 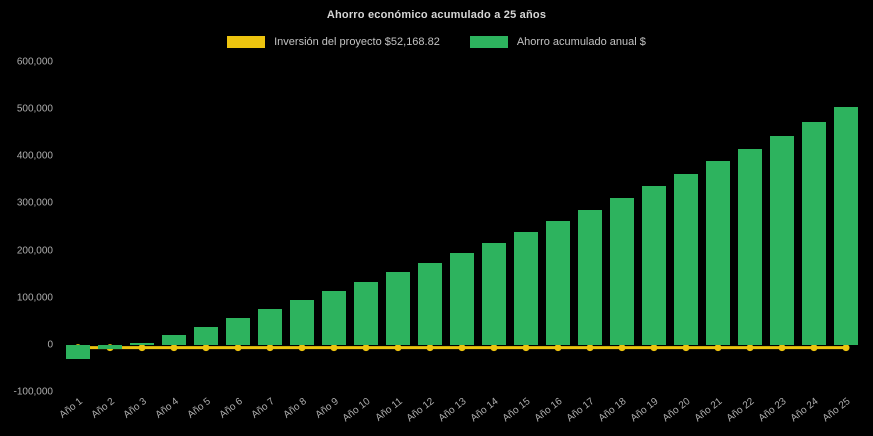 What do you see at coordinates (517, 410) in the screenshot?
I see `x-tick-year-15: Año 15` at bounding box center [517, 410].